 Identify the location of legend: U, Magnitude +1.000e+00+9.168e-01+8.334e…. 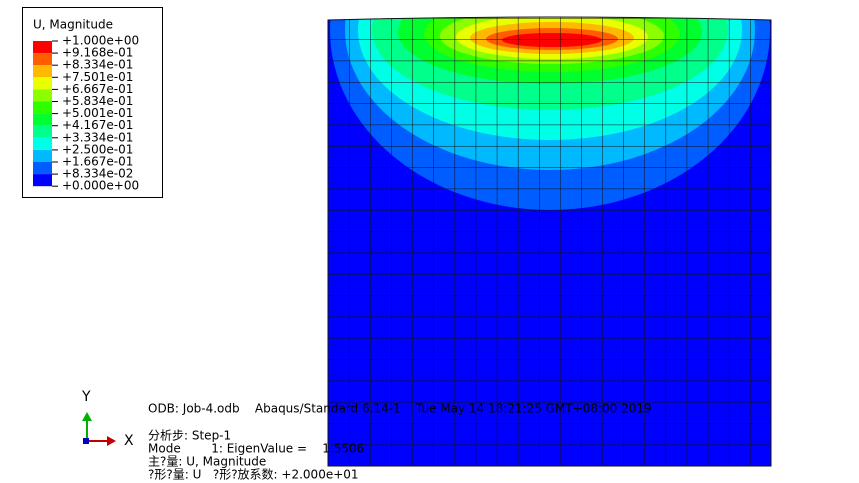
(92, 102).